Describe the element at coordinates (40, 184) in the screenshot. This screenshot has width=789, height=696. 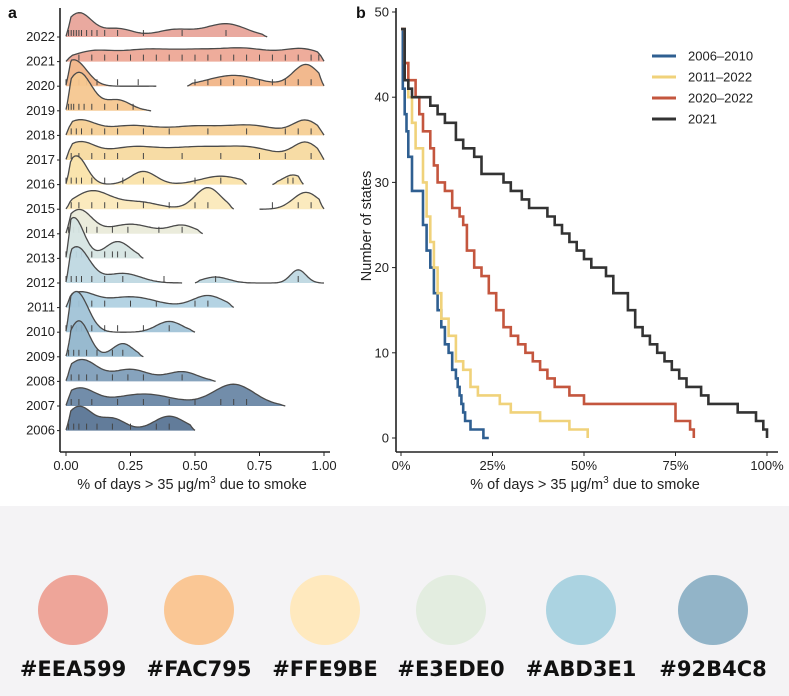
I see `year-label-2016: 2016` at that location.